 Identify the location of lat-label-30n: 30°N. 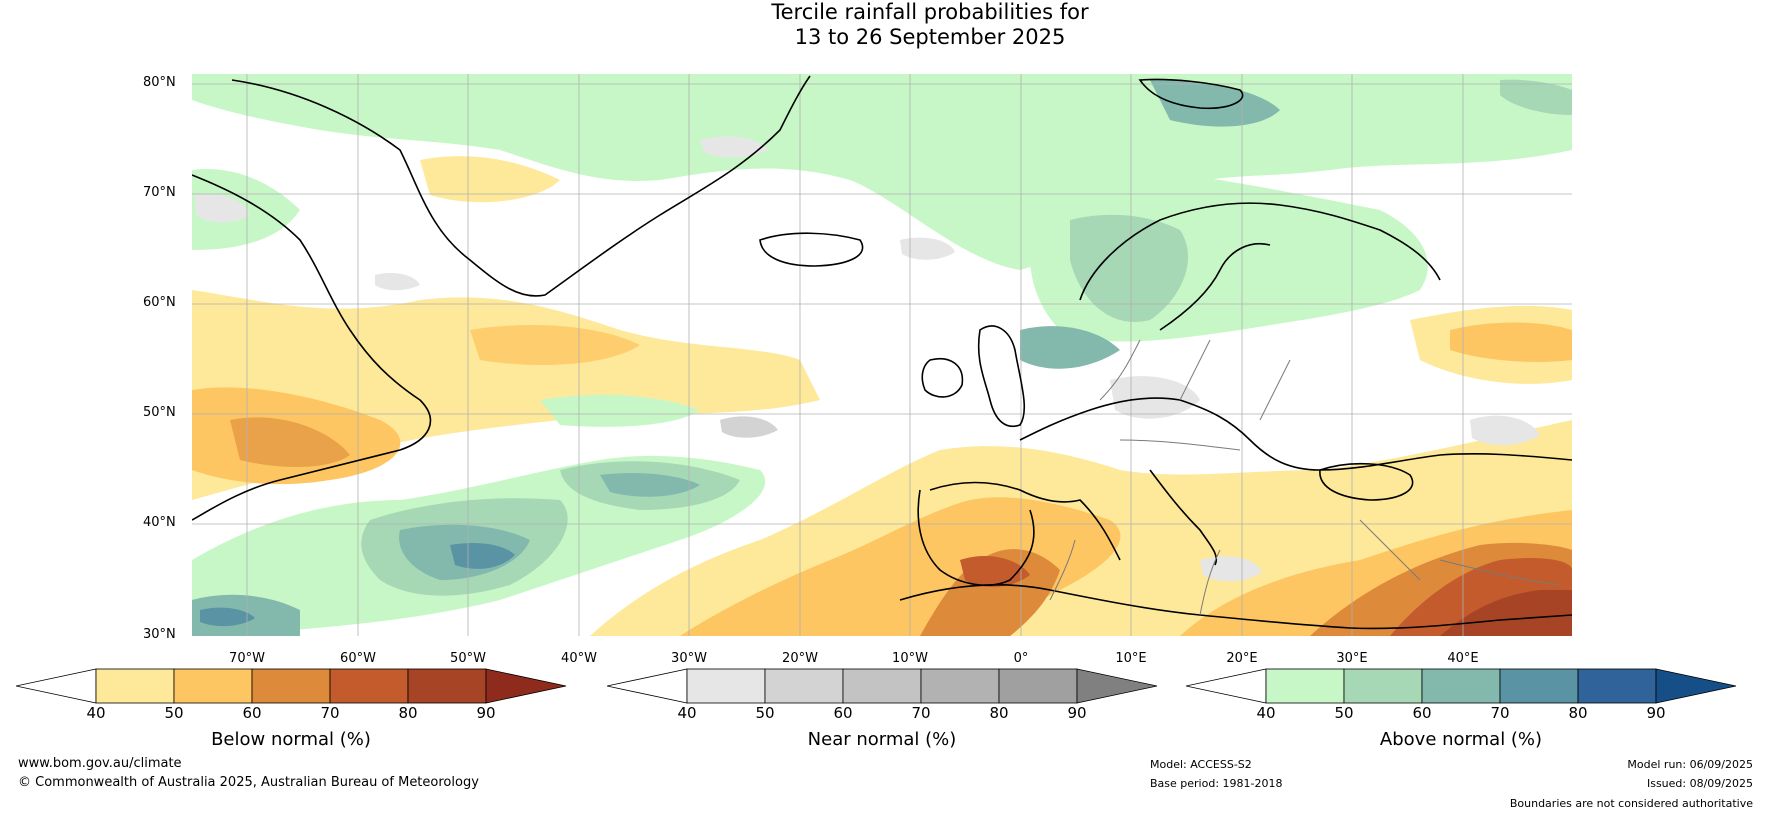
(159, 634).